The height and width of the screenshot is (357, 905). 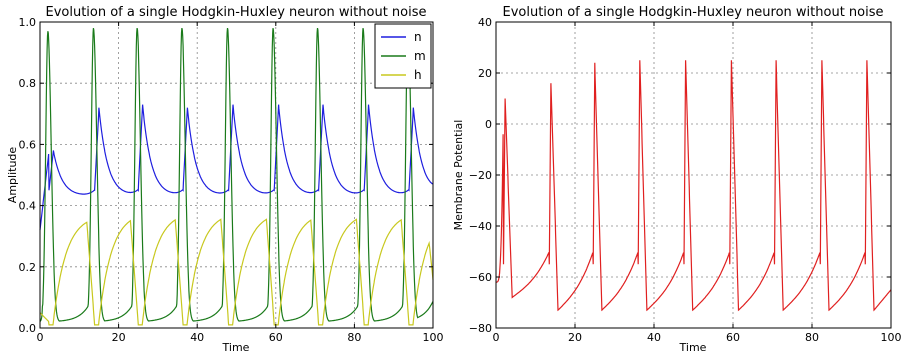 What do you see at coordinates (12, 175) in the screenshot?
I see `y-axis-label: Amplitude` at bounding box center [12, 175].